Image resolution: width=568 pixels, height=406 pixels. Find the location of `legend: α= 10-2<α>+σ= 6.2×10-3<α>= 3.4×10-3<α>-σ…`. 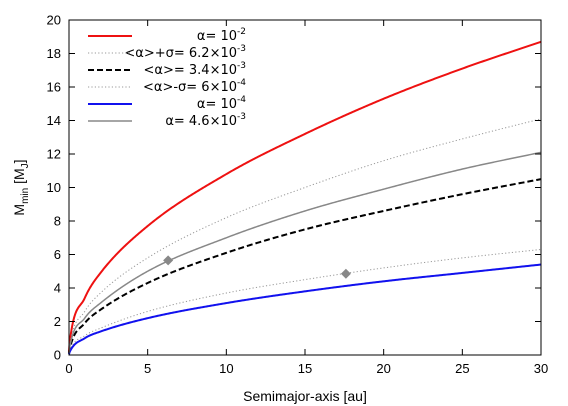

legend: α= 10-2<α>+σ= 6.2×10-3<α>= 3.4×10-3<α>-σ… is located at coordinates (167, 78).